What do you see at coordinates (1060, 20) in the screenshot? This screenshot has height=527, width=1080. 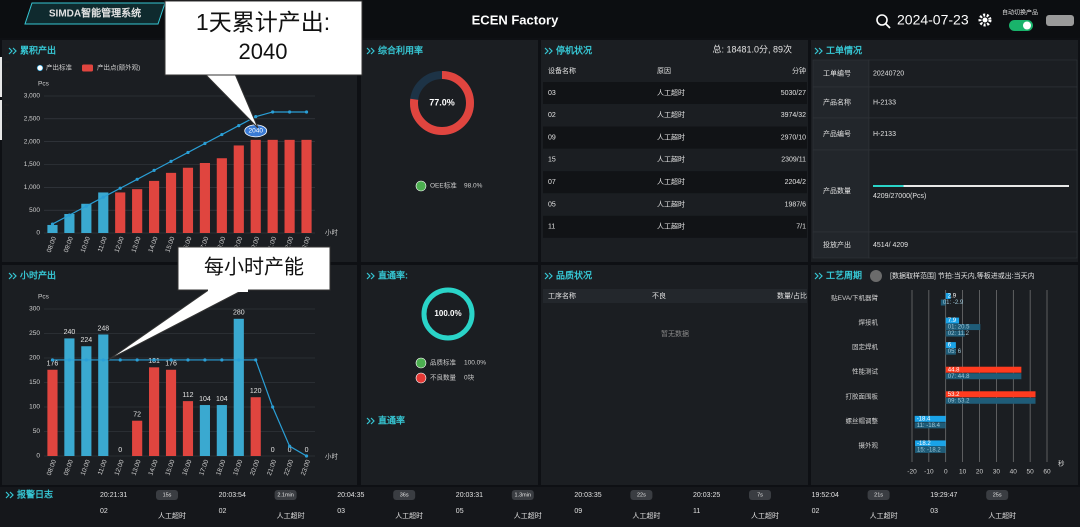 I see `exit-button` at bounding box center [1060, 20].